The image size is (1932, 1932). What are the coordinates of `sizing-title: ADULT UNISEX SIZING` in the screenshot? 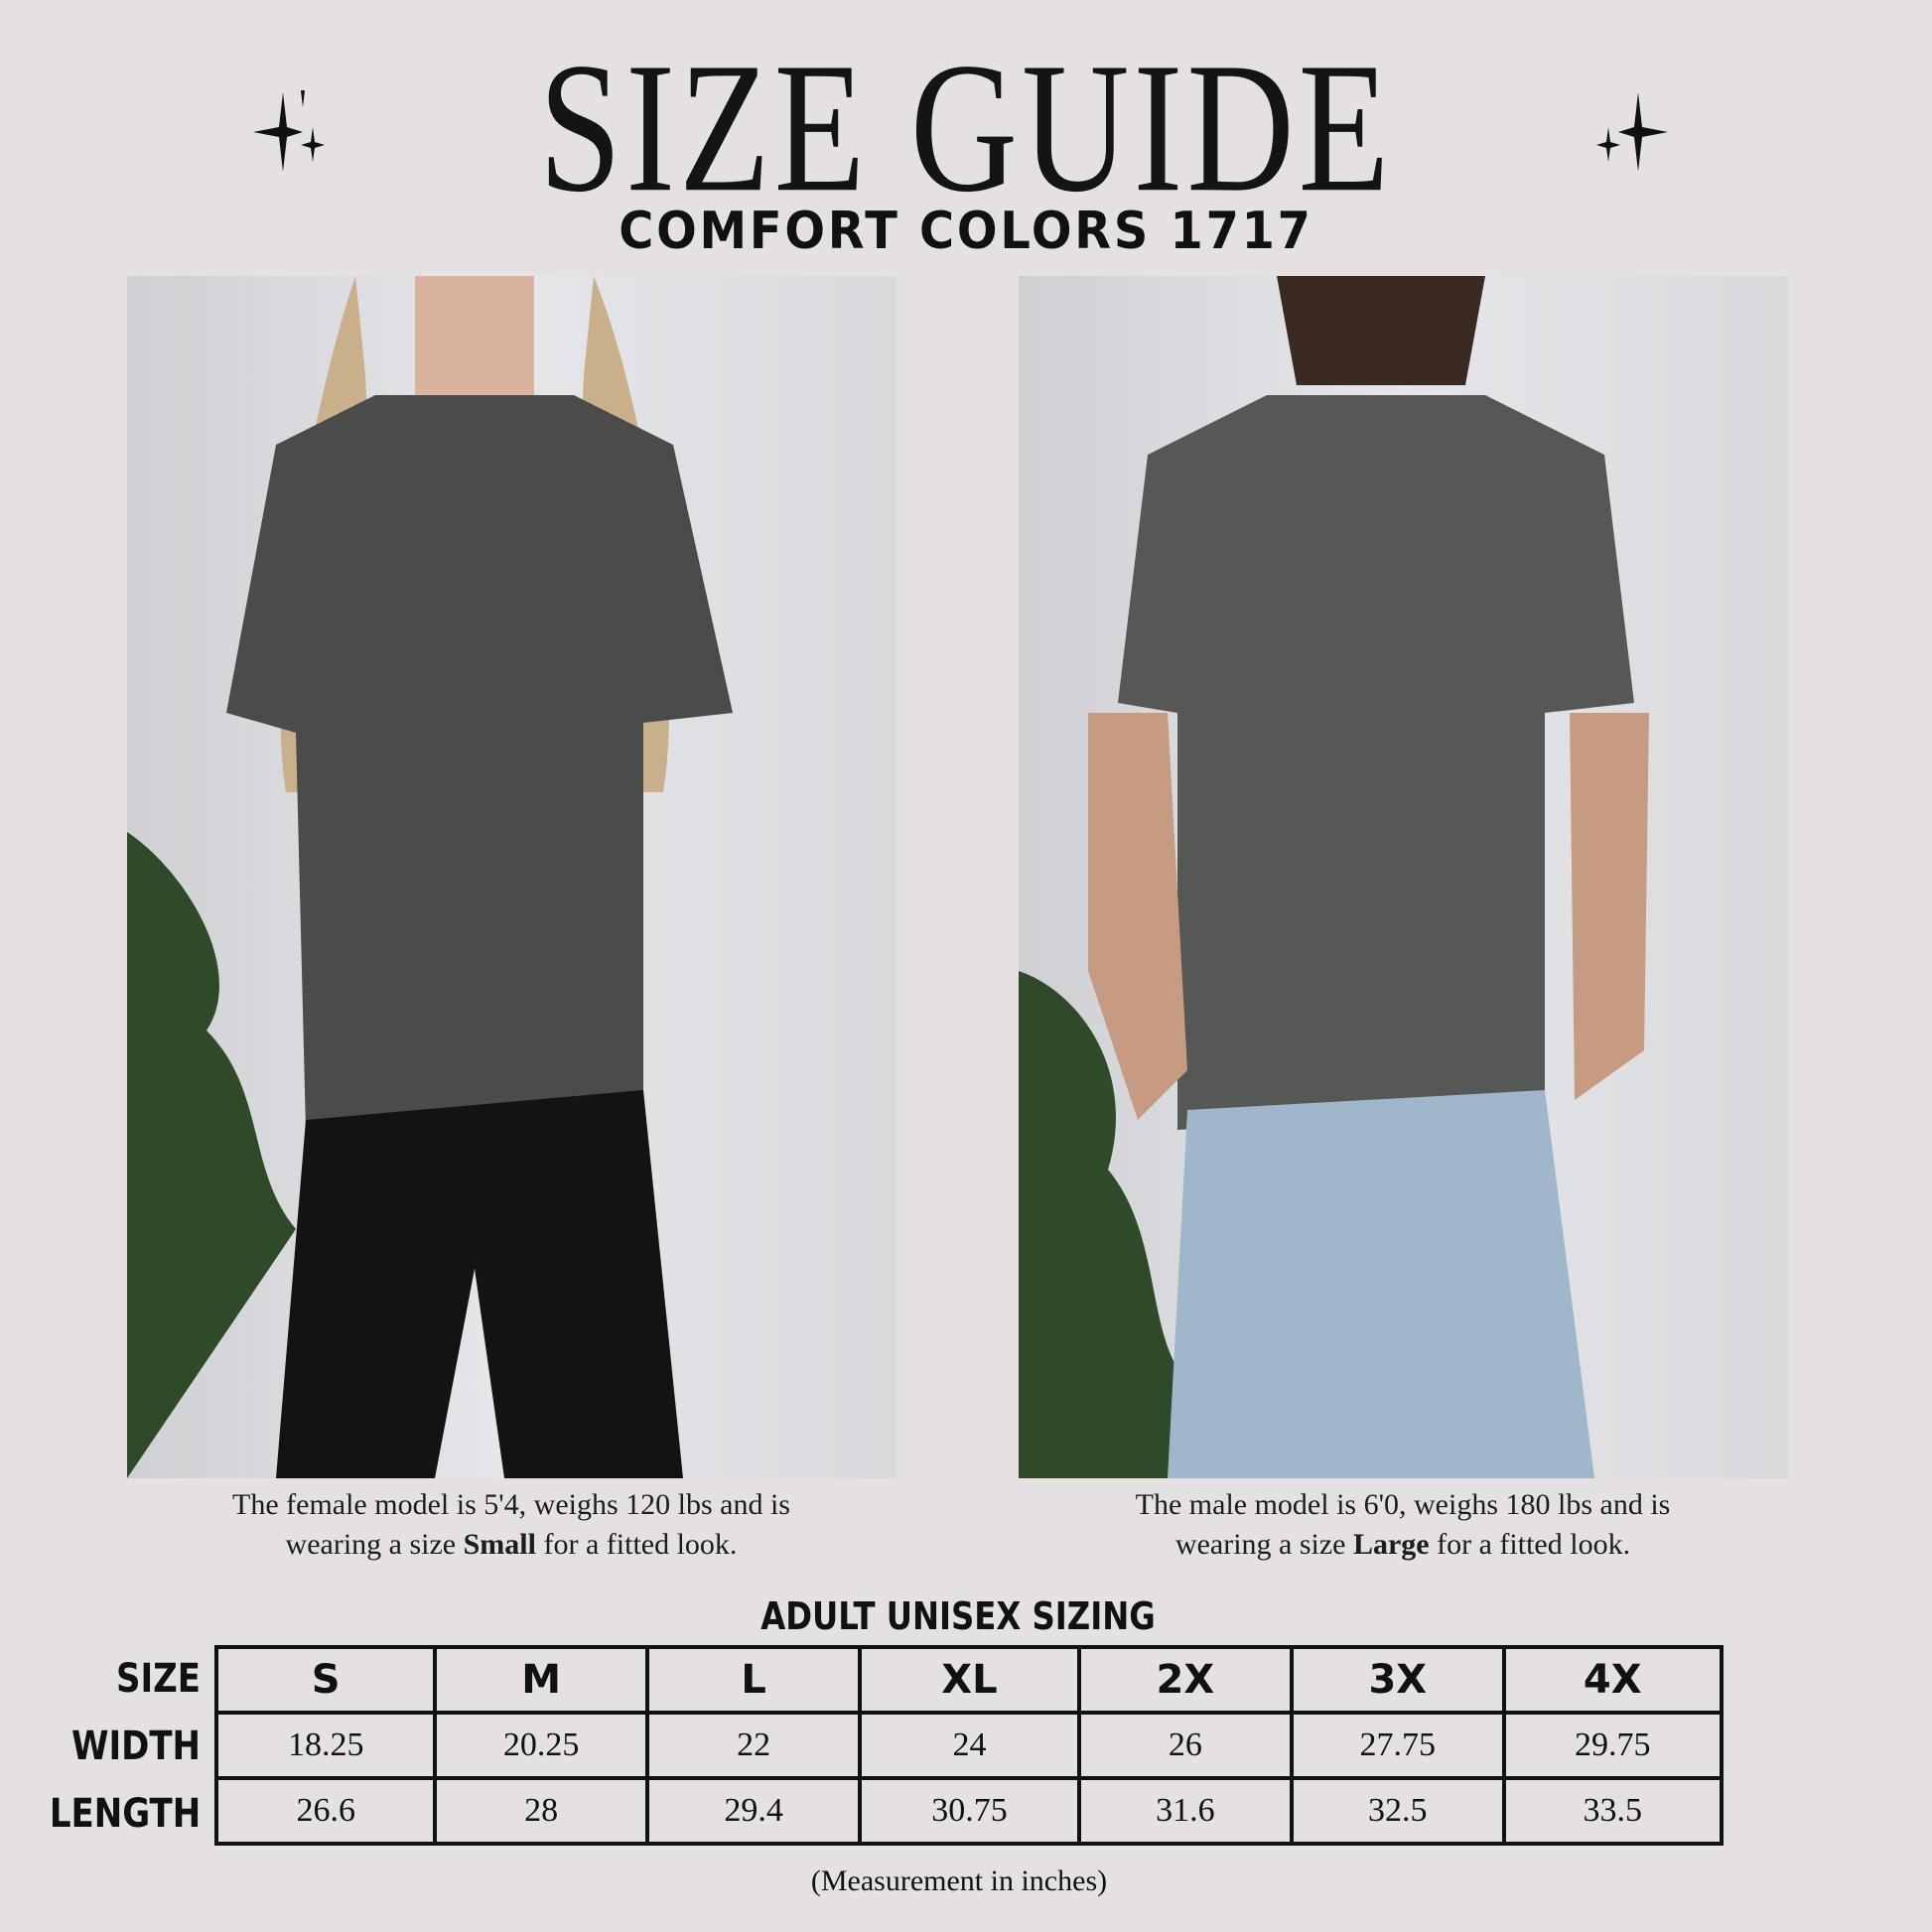 It's located at (958, 1616).